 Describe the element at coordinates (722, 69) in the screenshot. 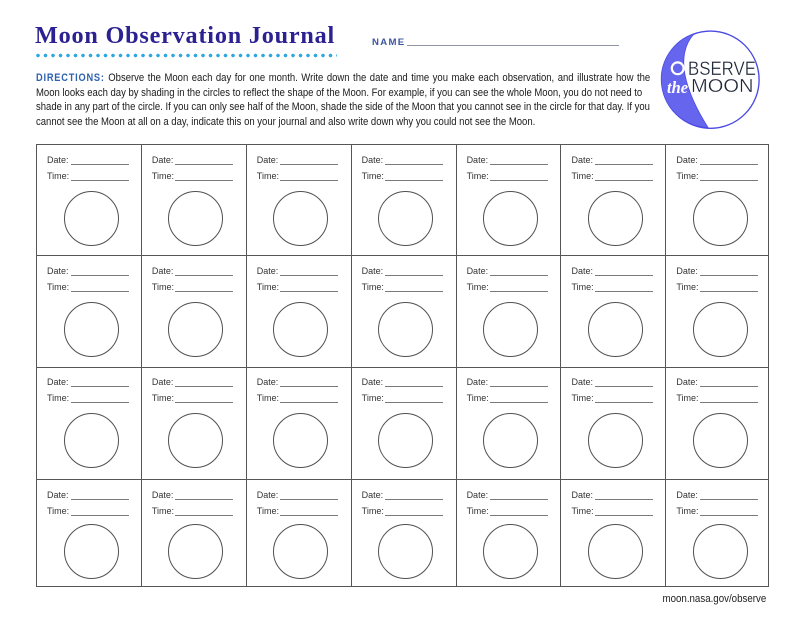

I see `svg-text: BSERVE` at that location.